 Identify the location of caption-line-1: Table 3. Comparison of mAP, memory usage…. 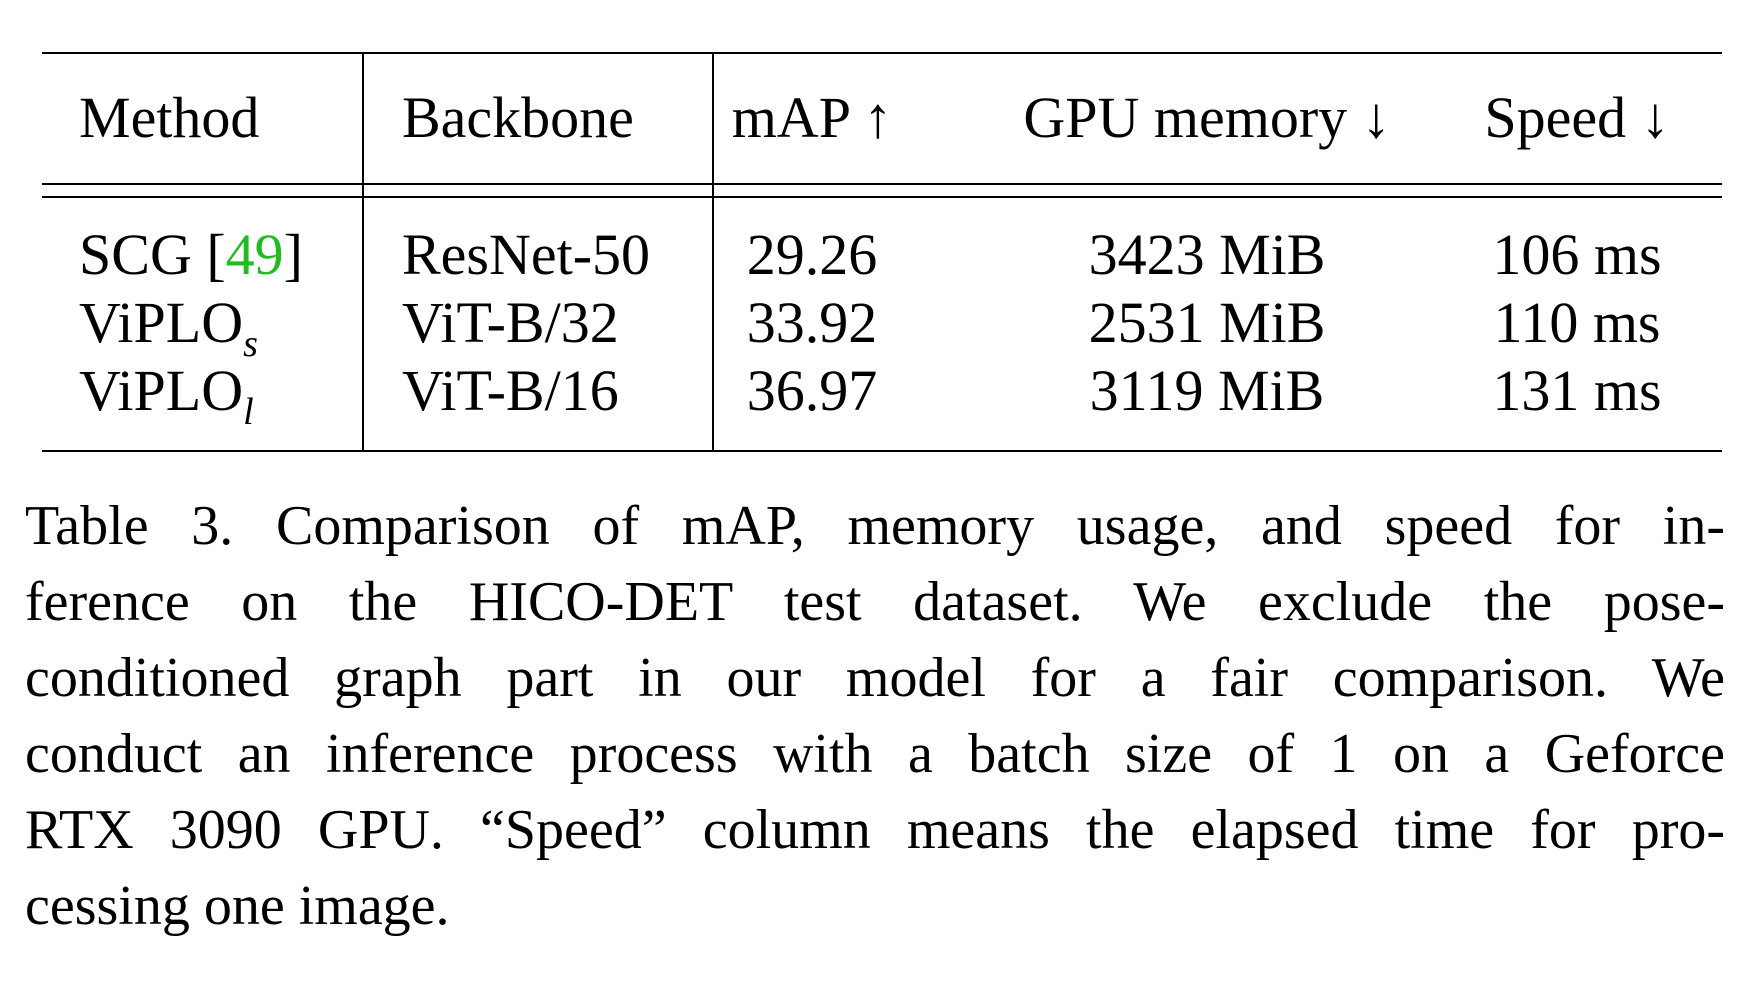
(875, 526).